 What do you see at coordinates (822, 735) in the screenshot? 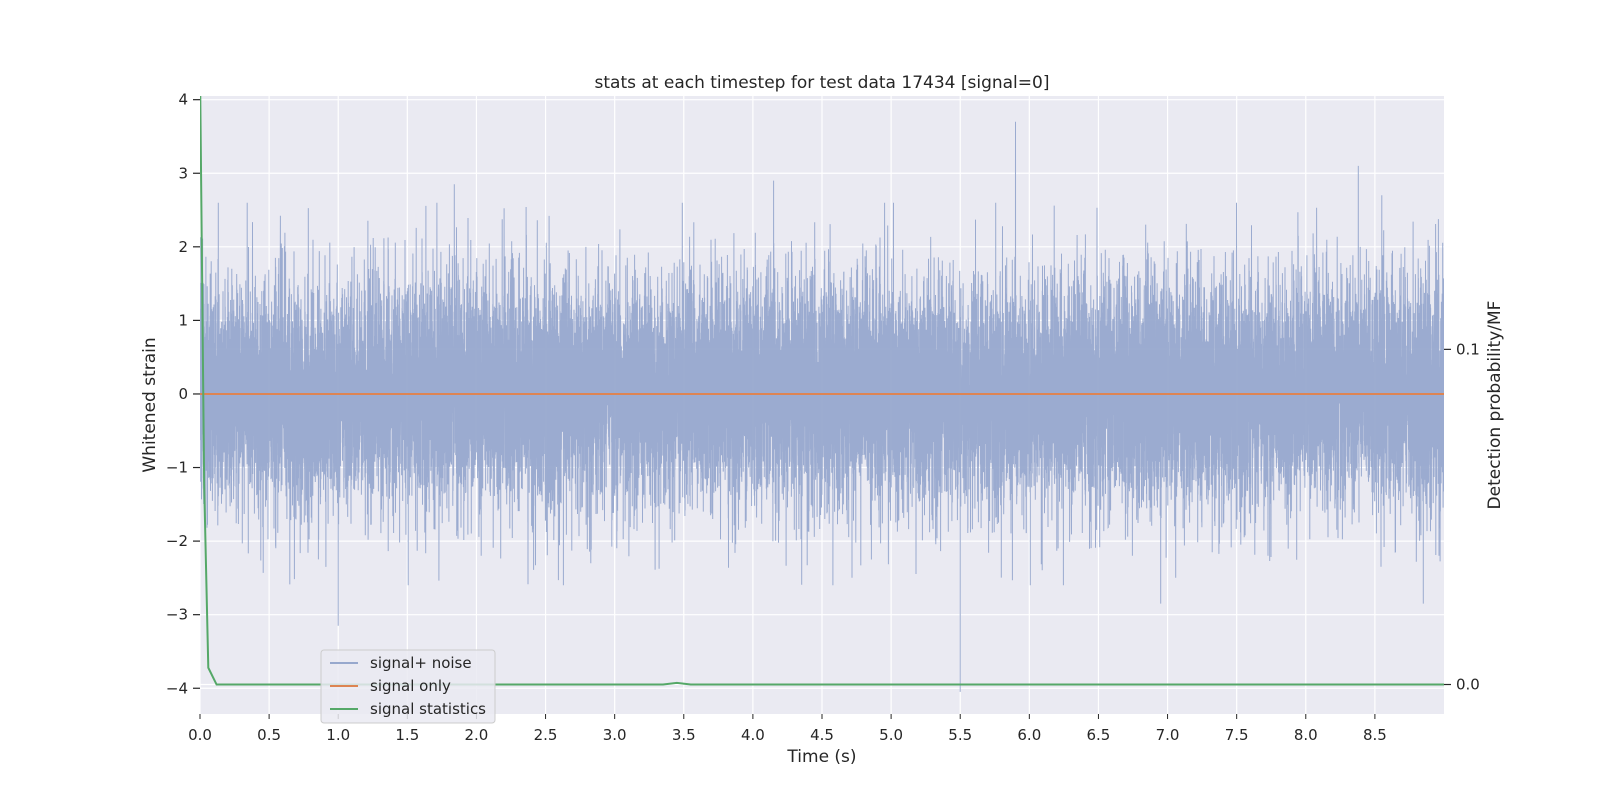
I see `x-tick-label: 4.5` at bounding box center [822, 735].